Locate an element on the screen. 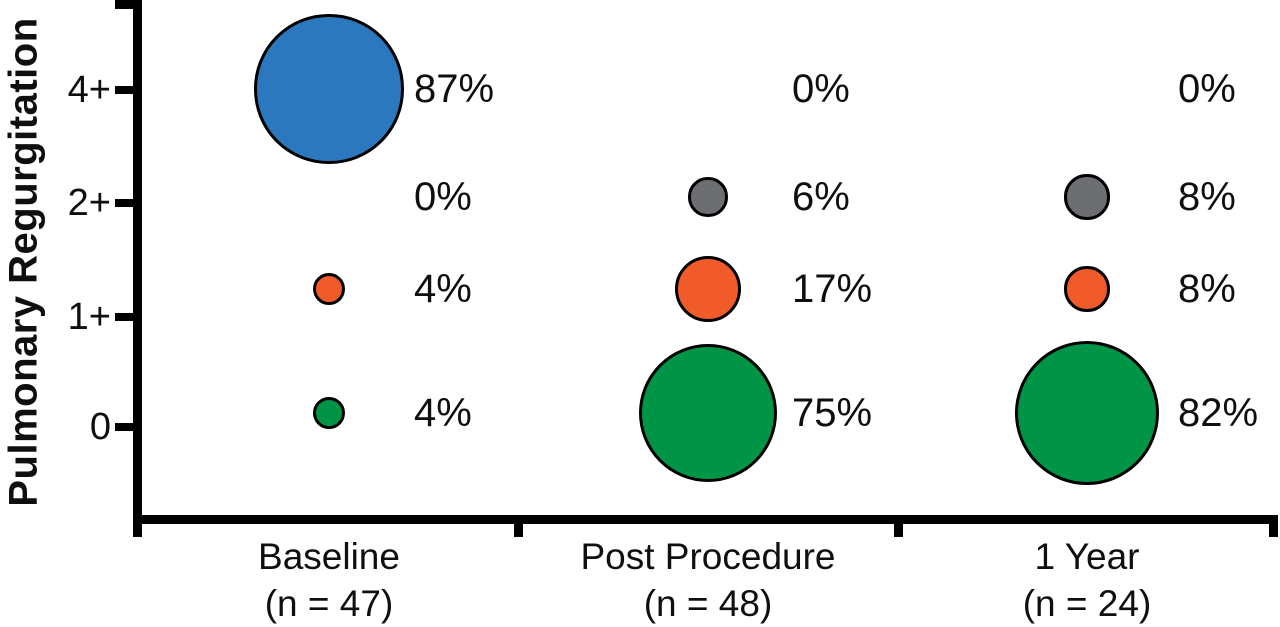 The image size is (1280, 627). bubble-1-year-pr-2plus is located at coordinates (1087, 197).